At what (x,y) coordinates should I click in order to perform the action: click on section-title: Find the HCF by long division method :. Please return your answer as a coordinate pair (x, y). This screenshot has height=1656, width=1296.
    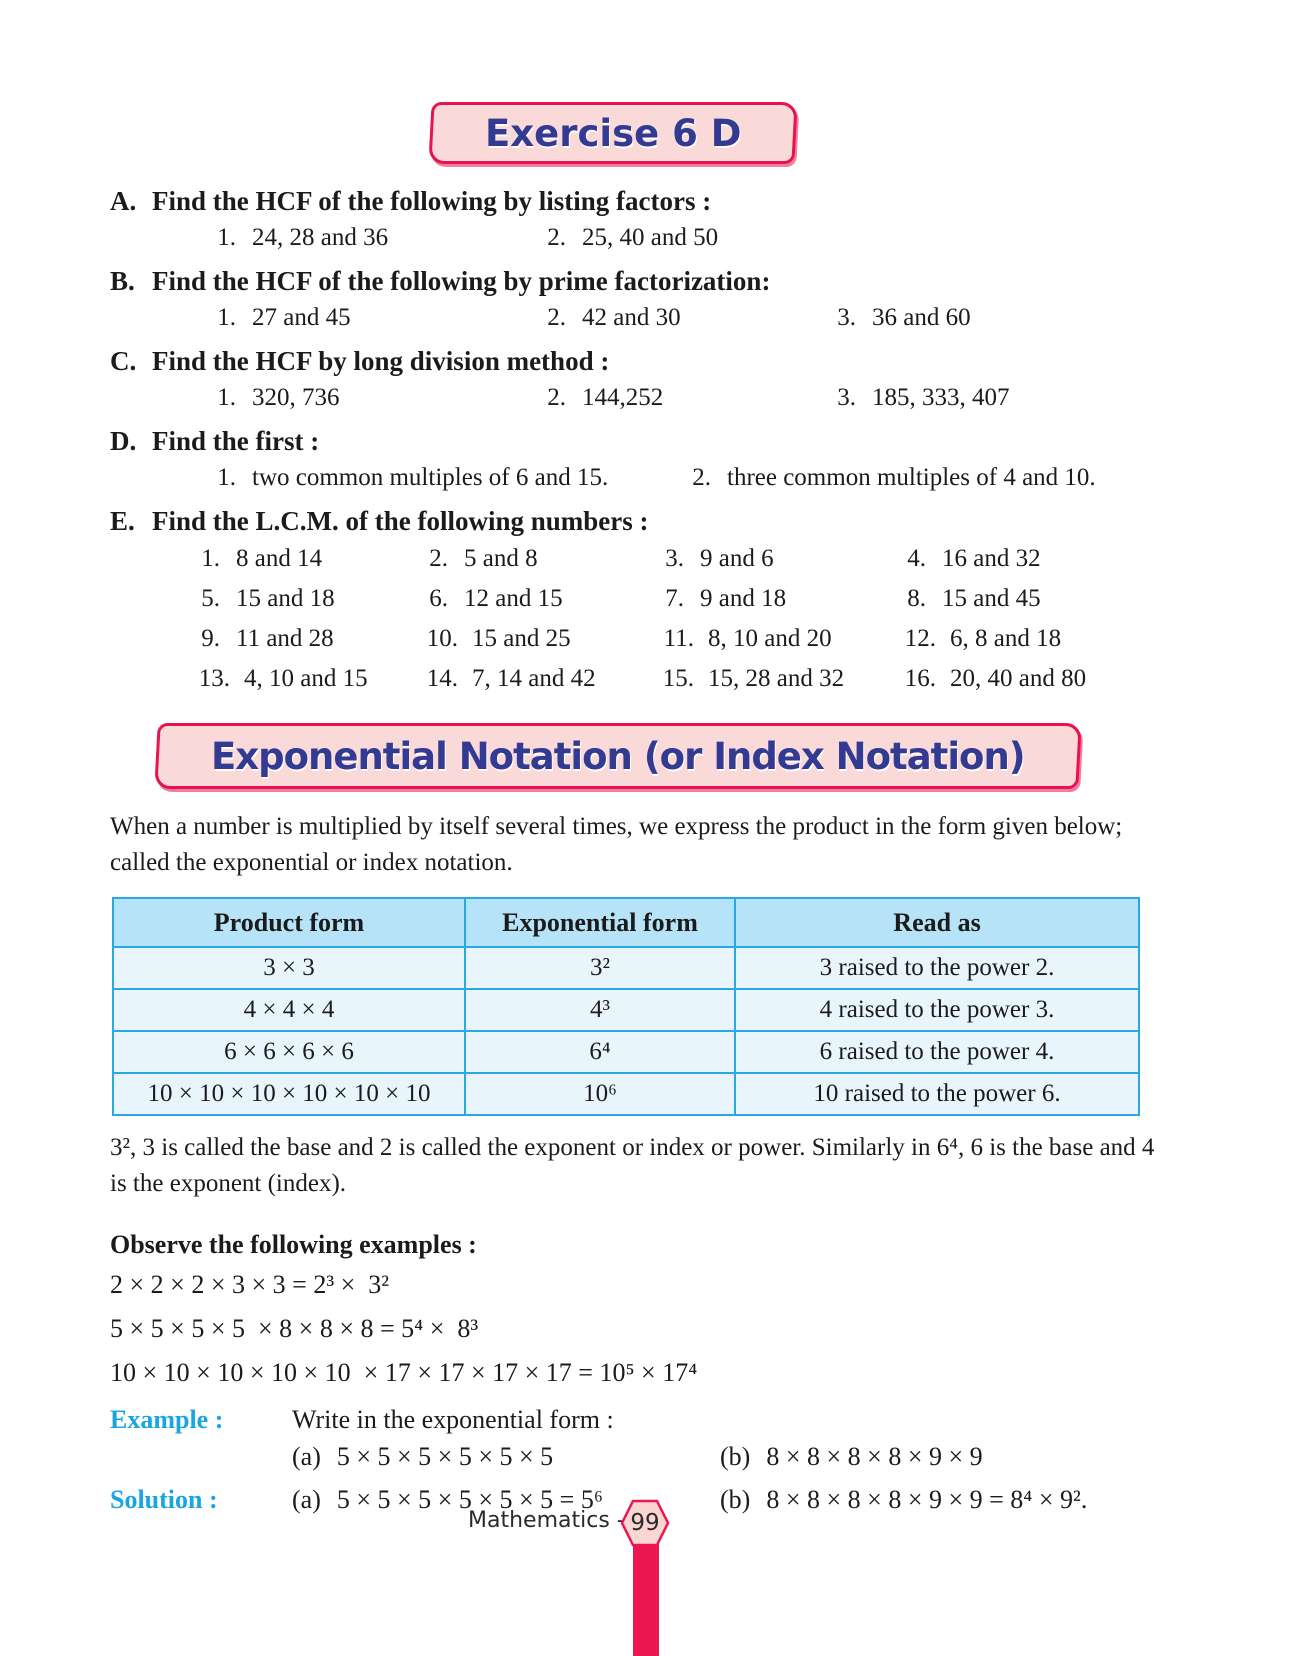
    Looking at the image, I should click on (381, 361).